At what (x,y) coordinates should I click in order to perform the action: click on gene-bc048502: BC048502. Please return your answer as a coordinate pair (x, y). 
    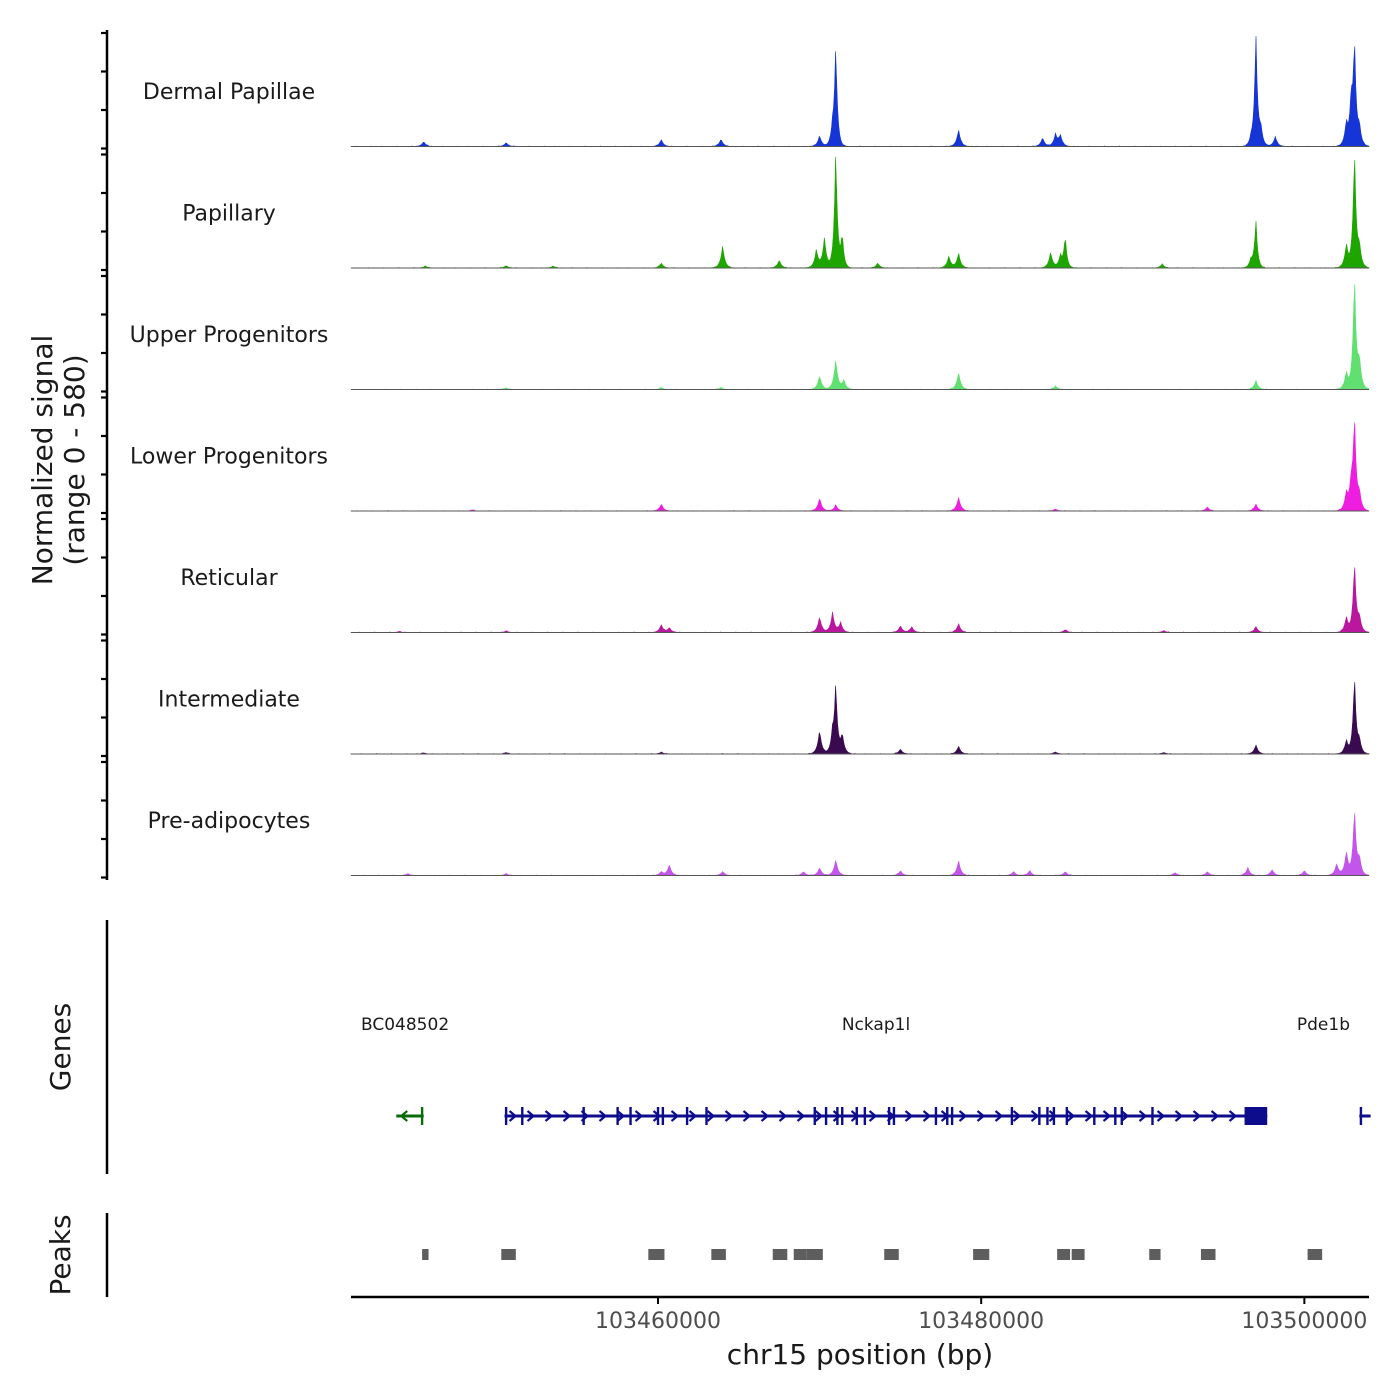
    Looking at the image, I should click on (405, 1070).